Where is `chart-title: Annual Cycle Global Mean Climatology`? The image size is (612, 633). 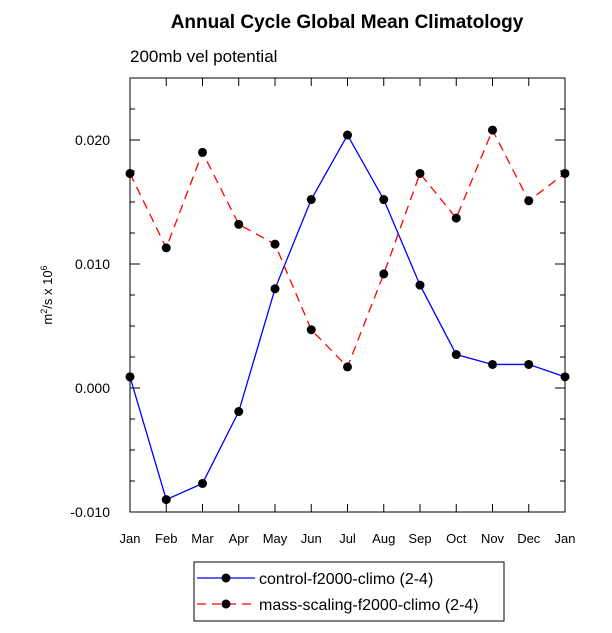
chart-title: Annual Cycle Global Mean Climatology is located at coordinates (347, 22).